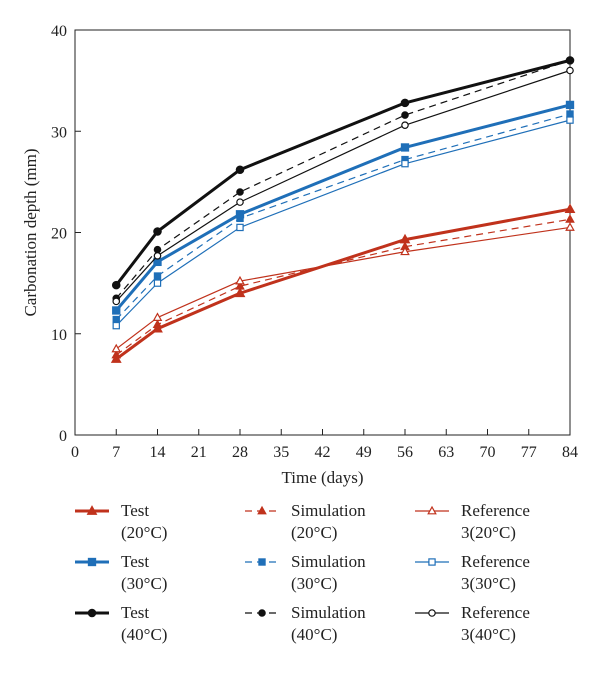 This screenshot has height=673, width=600. What do you see at coordinates (495, 510) in the screenshot?
I see `legend-label: Reference` at bounding box center [495, 510].